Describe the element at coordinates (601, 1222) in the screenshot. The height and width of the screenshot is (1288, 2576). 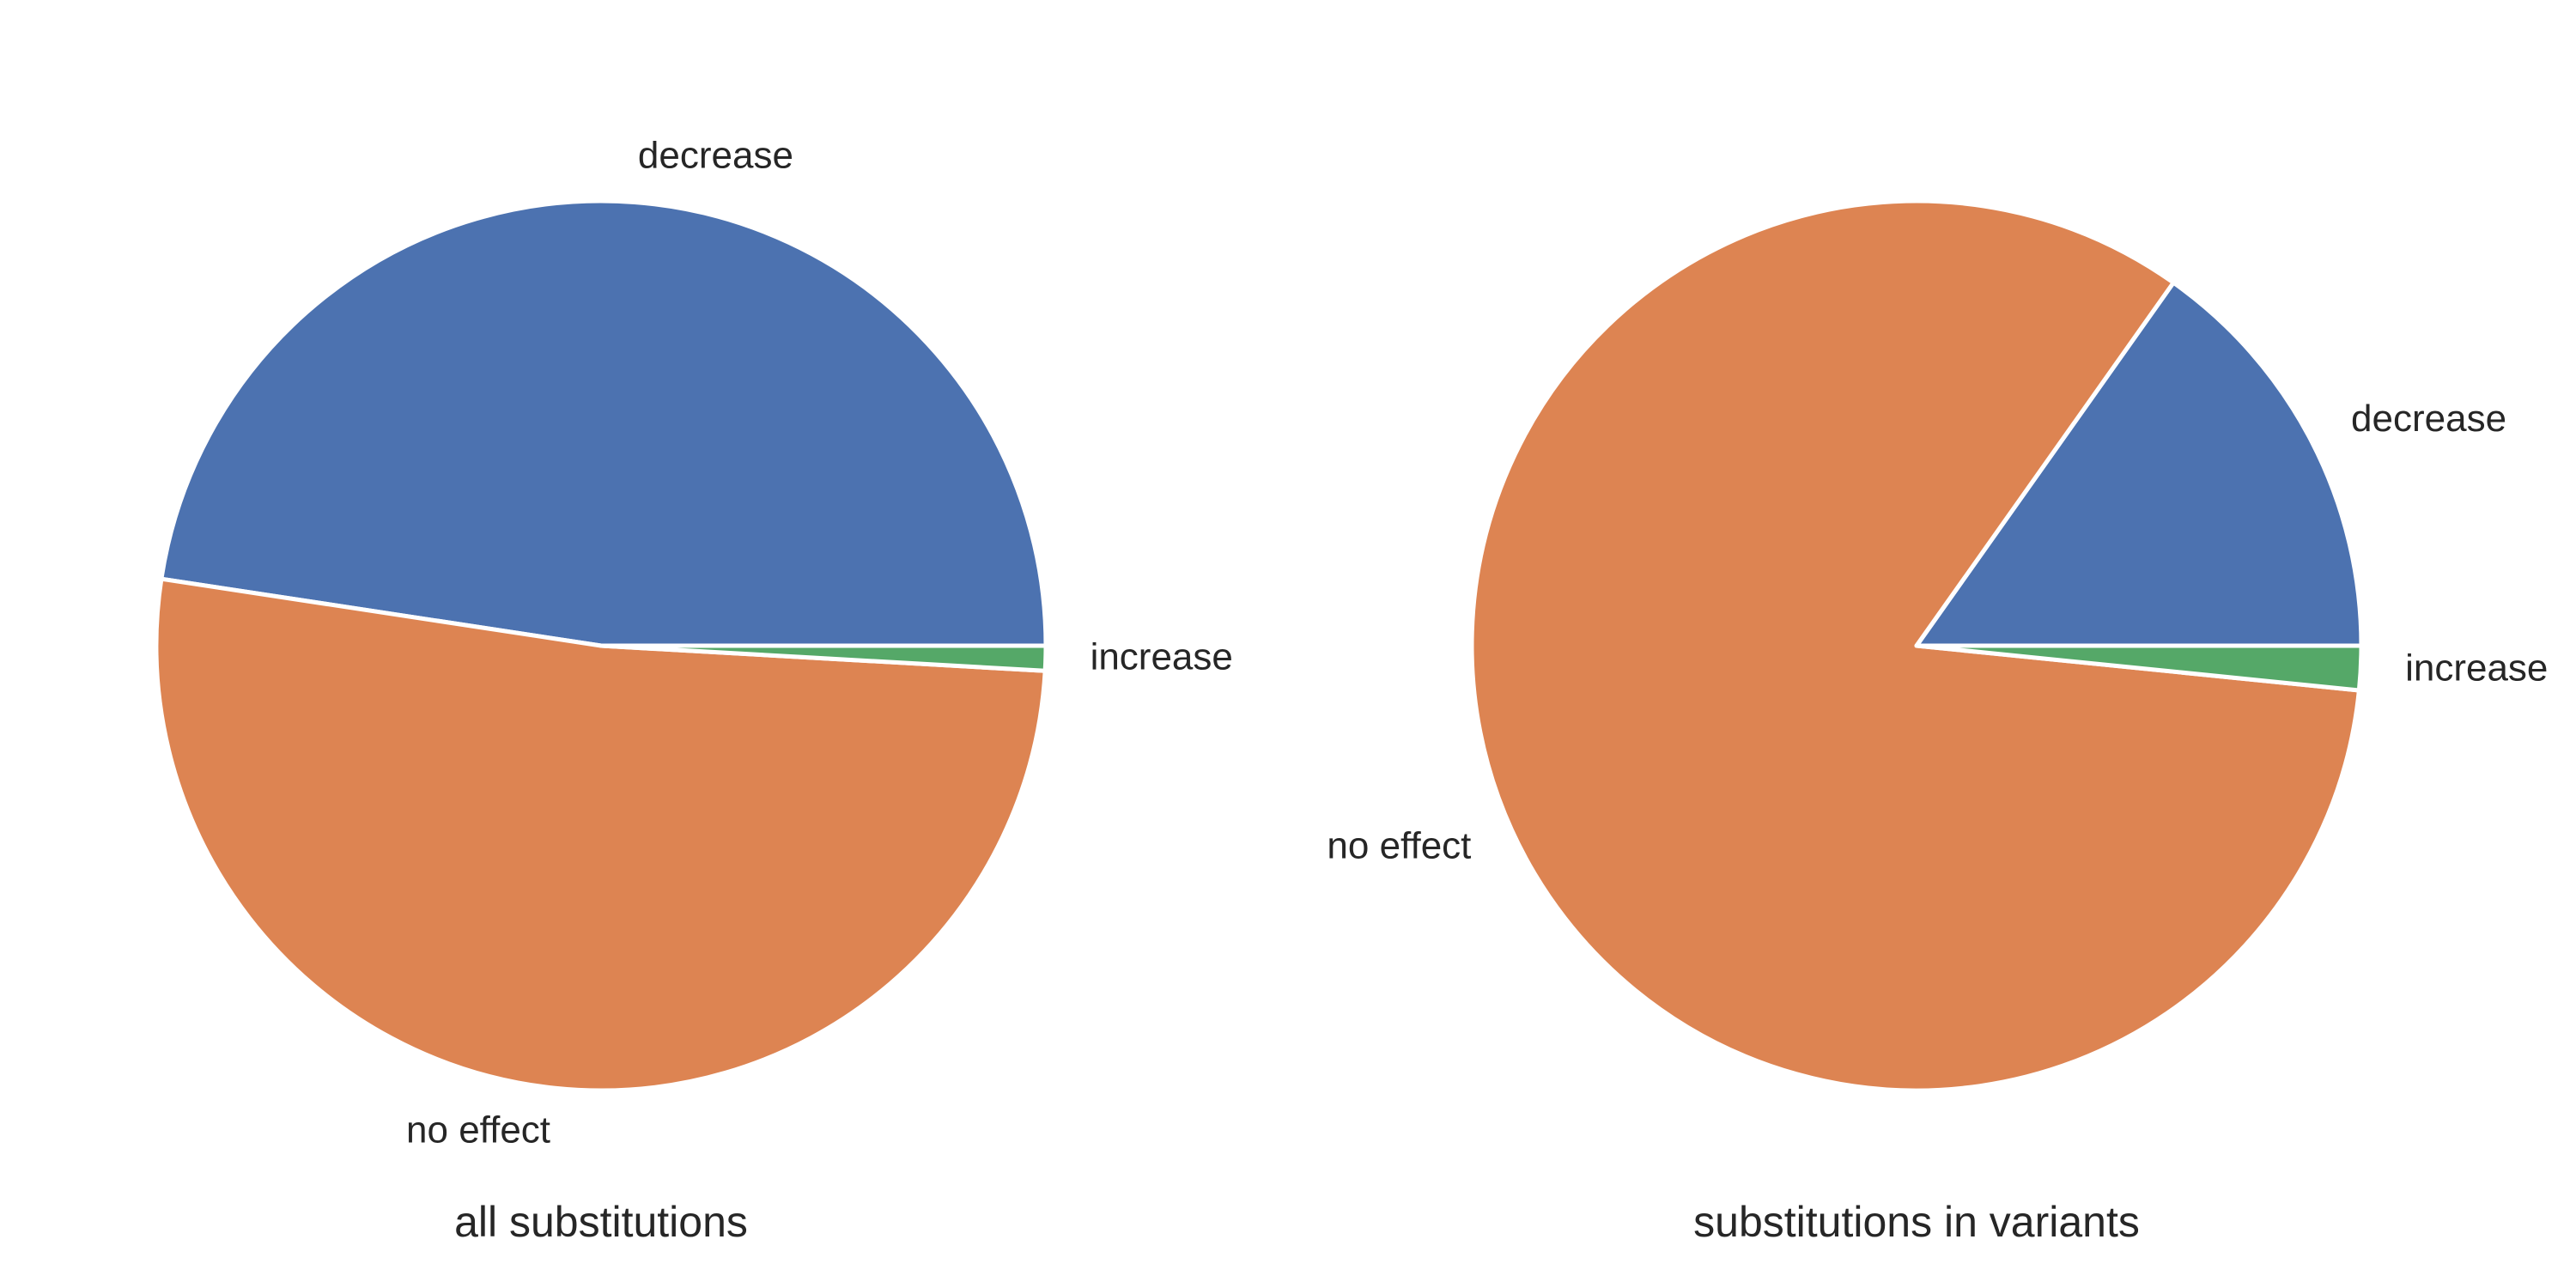
I see `chart-title-all-substitutions: all substitutions` at that location.